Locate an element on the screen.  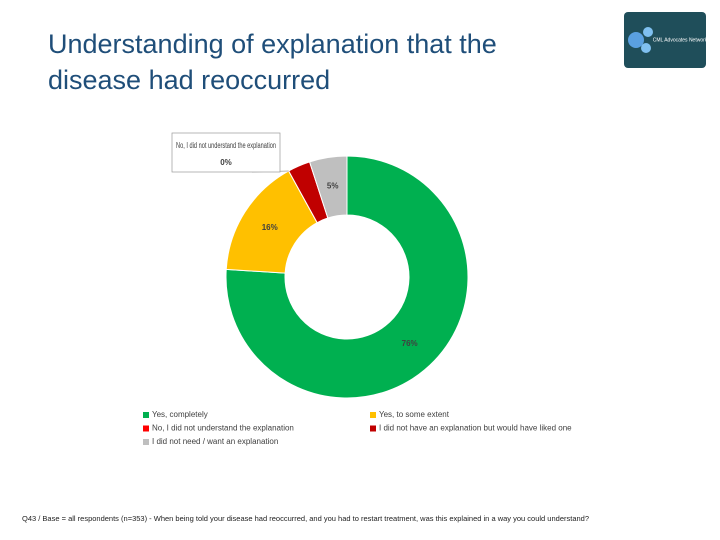
logo: CML Advocates Network is located at coordinates (666, 40).